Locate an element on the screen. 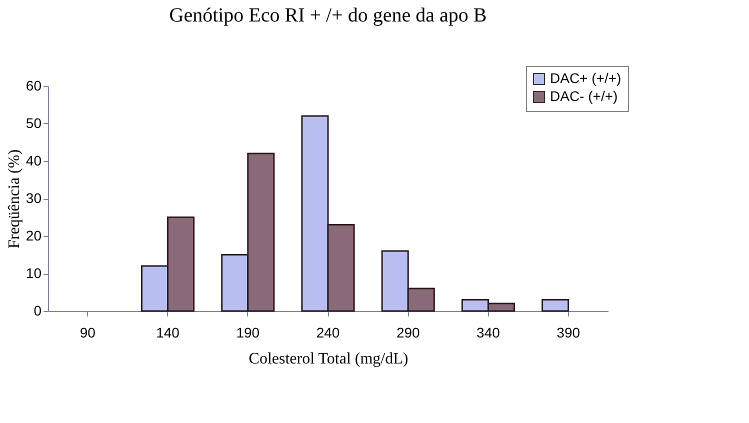 The width and height of the screenshot is (749, 423). legend-label: DAC+ (+/+) is located at coordinates (586, 78).